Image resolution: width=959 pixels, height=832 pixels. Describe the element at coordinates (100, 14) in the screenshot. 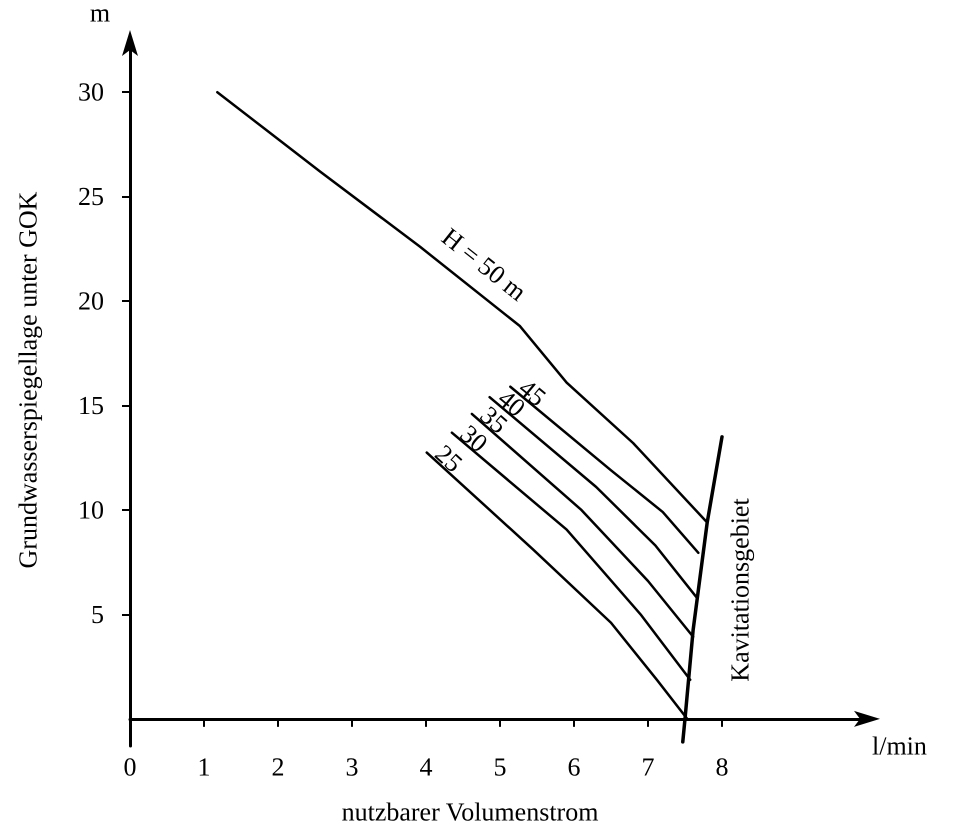

I see `text: m` at that location.